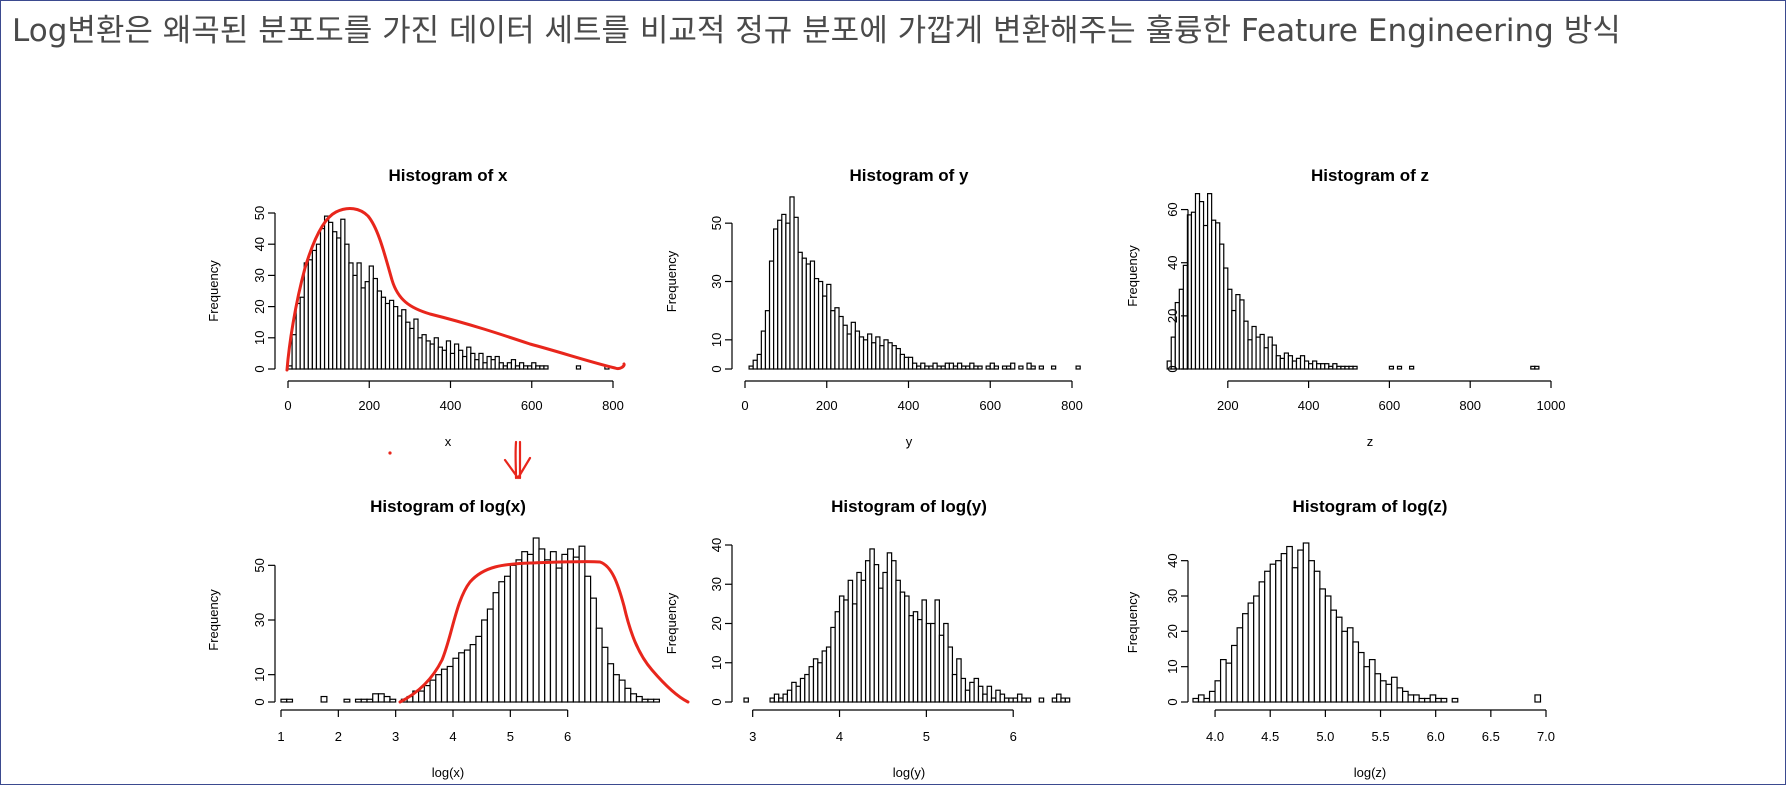 Image resolution: width=1788 pixels, height=787 pixels. What do you see at coordinates (455, 289) in the screenshot?
I see `red-ink-curve-x` at bounding box center [455, 289].